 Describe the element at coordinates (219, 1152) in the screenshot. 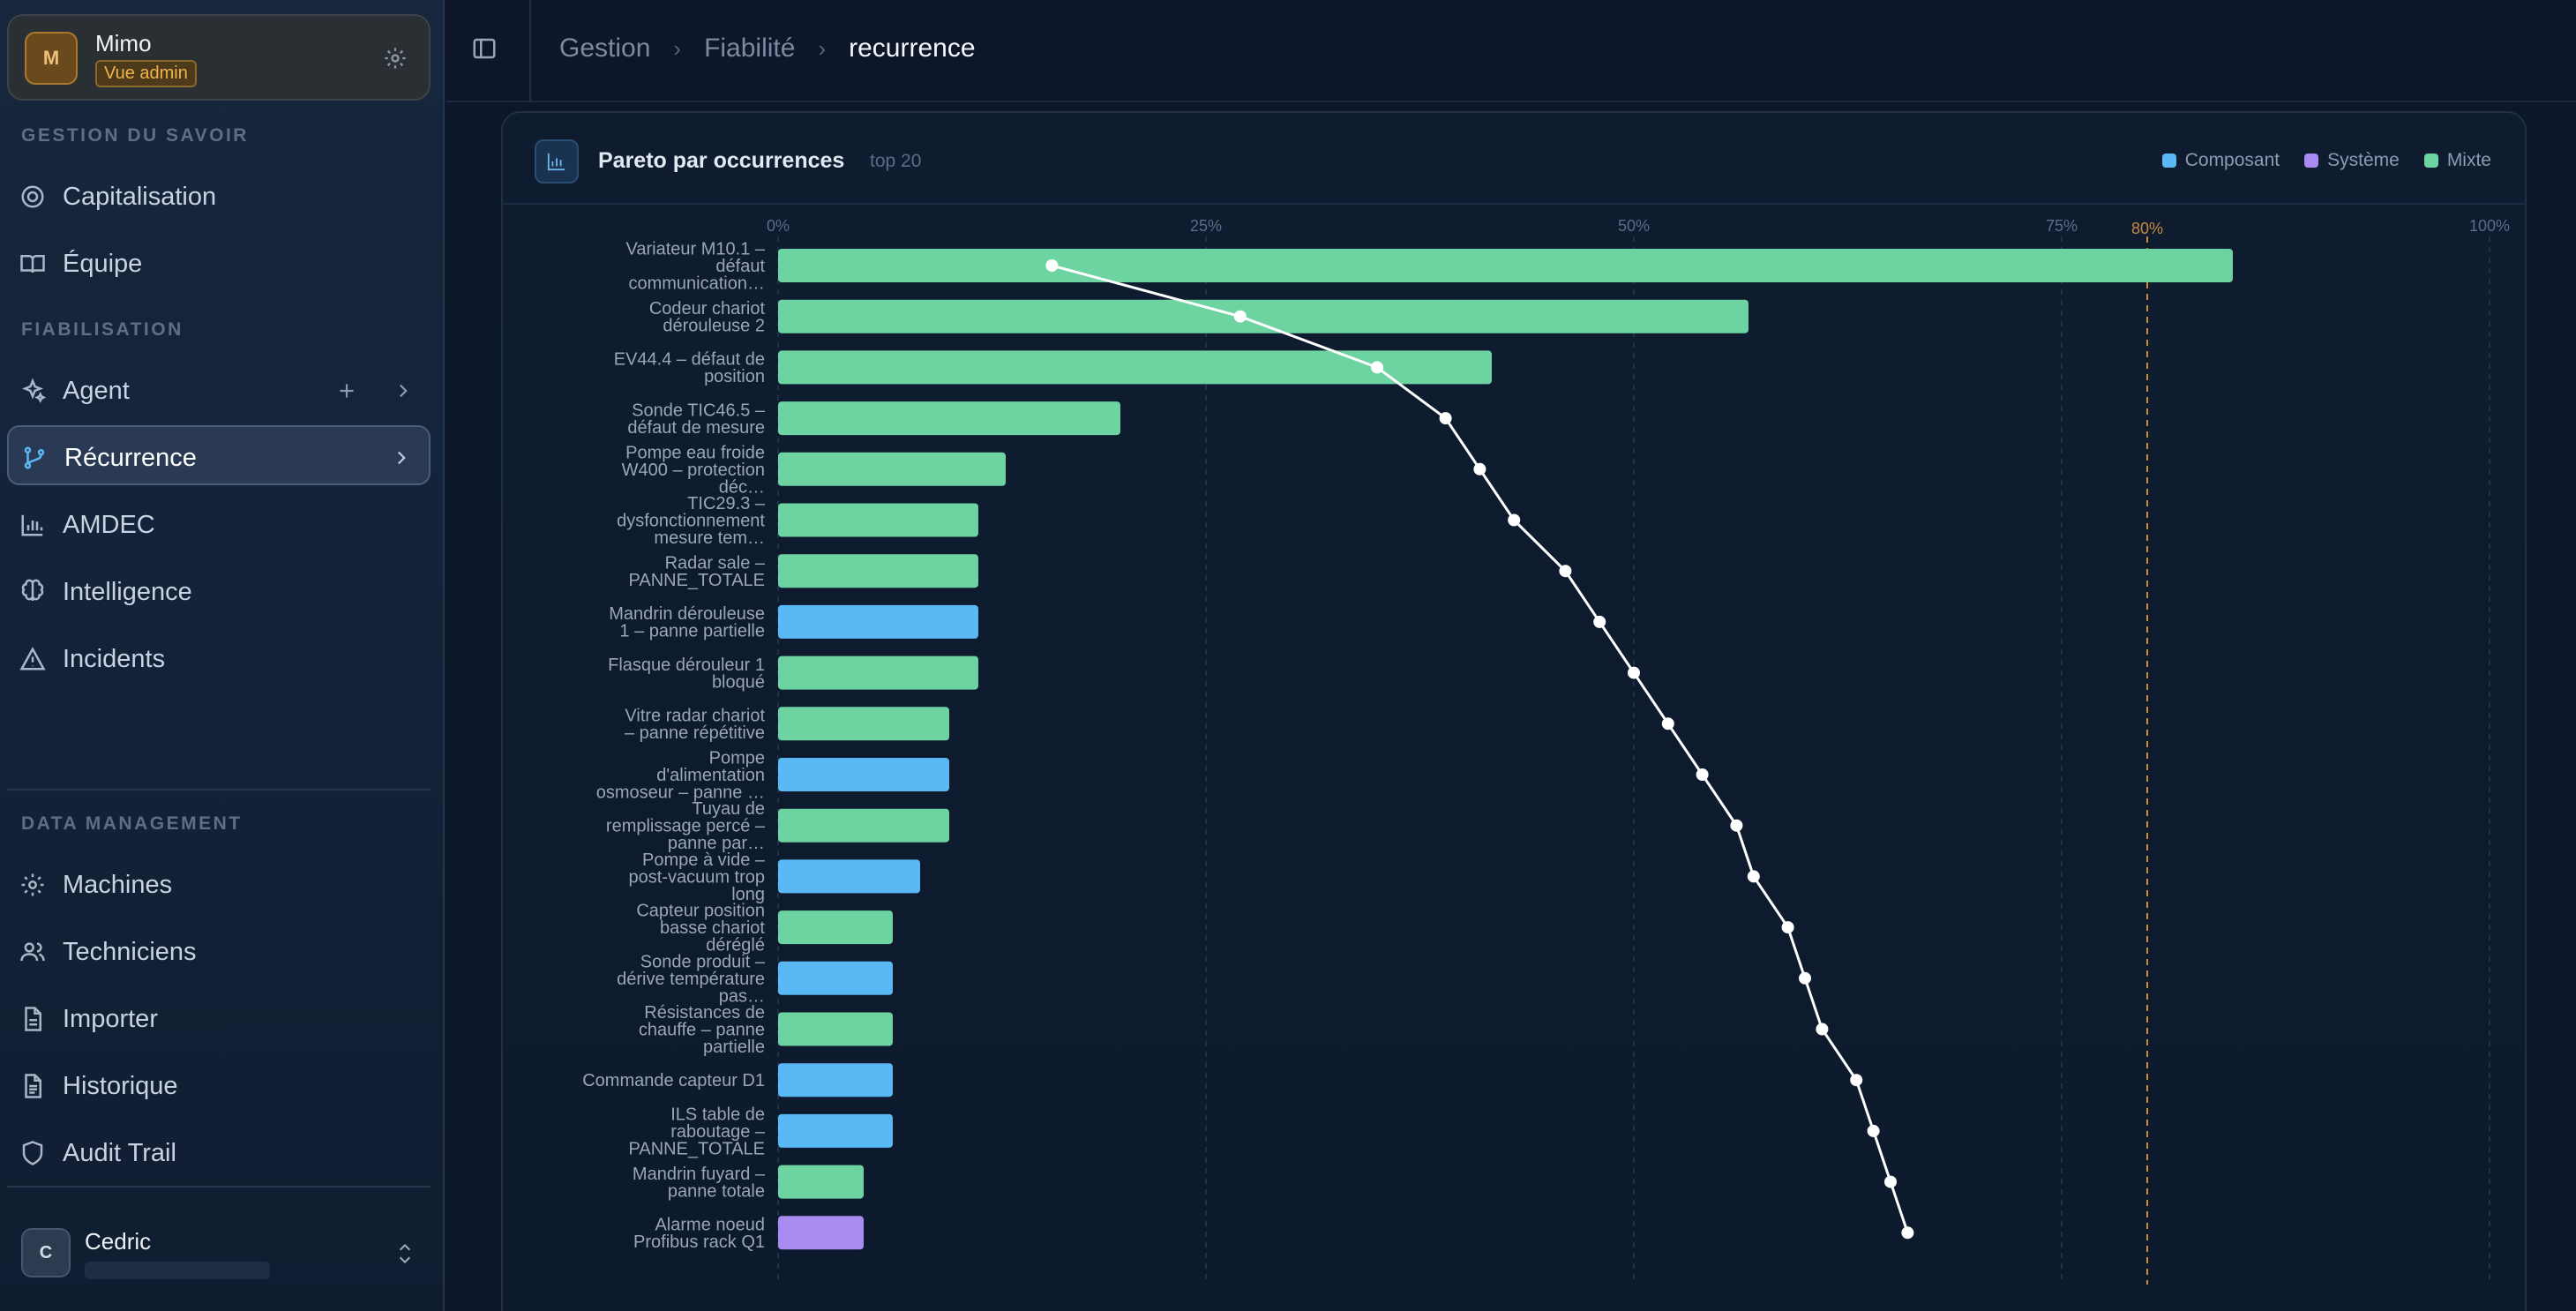

I see `sidebar-item-audit-trail: Audit Trail` at that location.